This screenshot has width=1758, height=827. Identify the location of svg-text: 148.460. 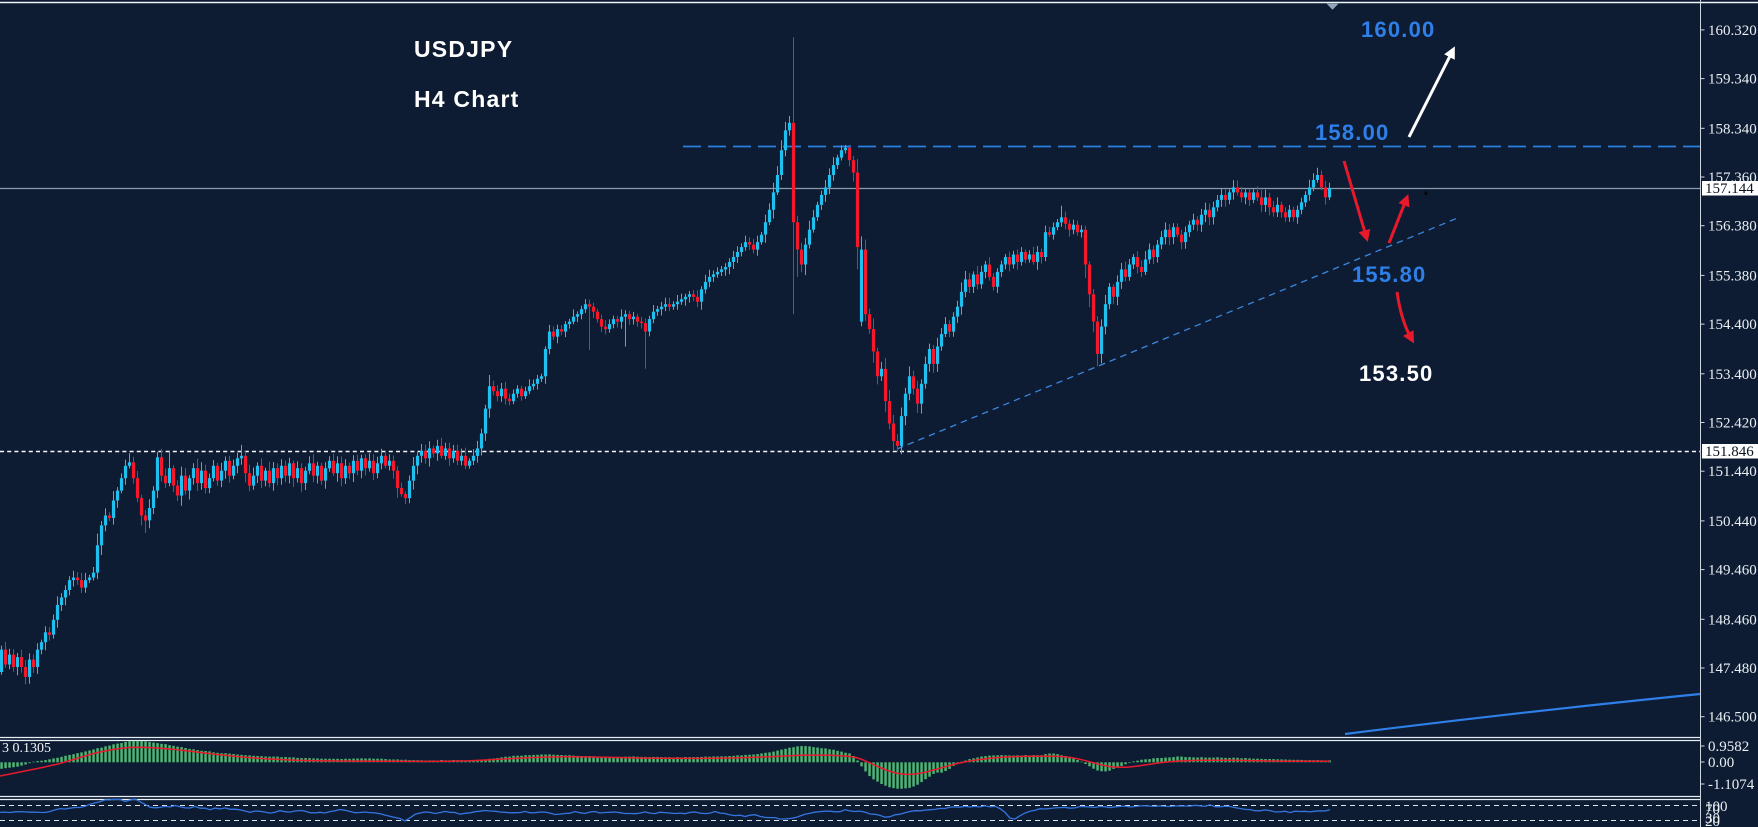
(1732, 620).